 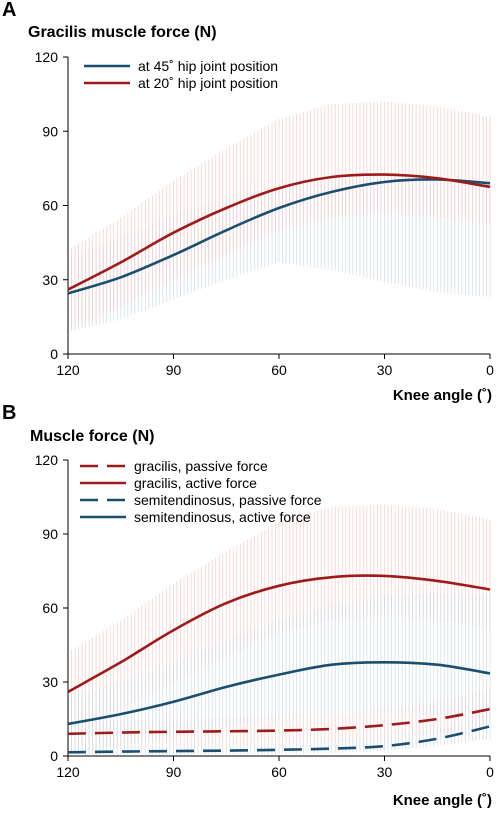 I want to click on legend-label: gracilis, passive force, so click(x=201, y=466).